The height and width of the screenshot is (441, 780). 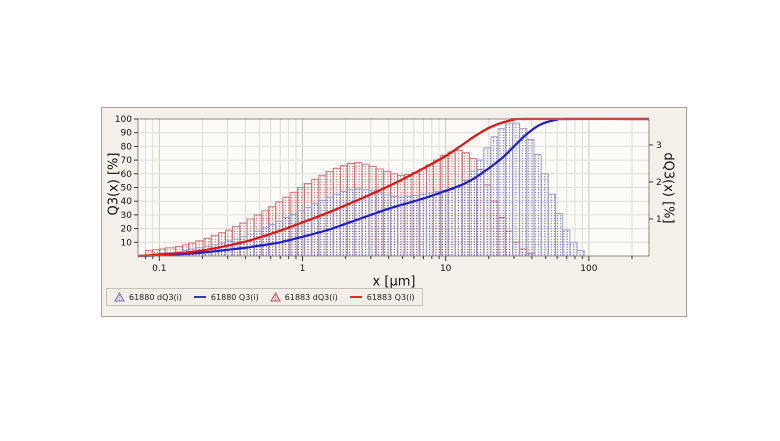 What do you see at coordinates (311, 297) in the screenshot?
I see `legend-item-label: 61883 dQ3(i)` at bounding box center [311, 297].